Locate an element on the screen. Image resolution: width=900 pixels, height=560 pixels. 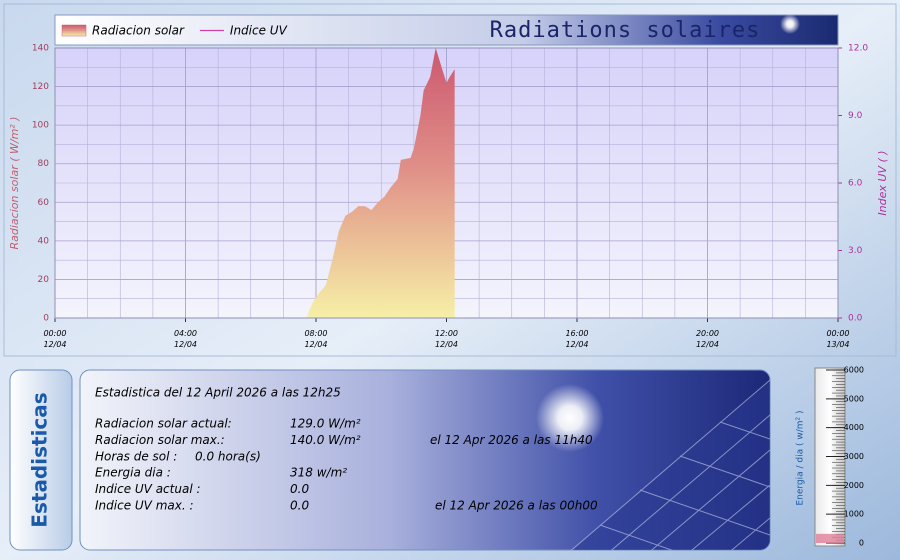
x-tick-label: 00:00 12/04 is located at coordinates (54, 339).